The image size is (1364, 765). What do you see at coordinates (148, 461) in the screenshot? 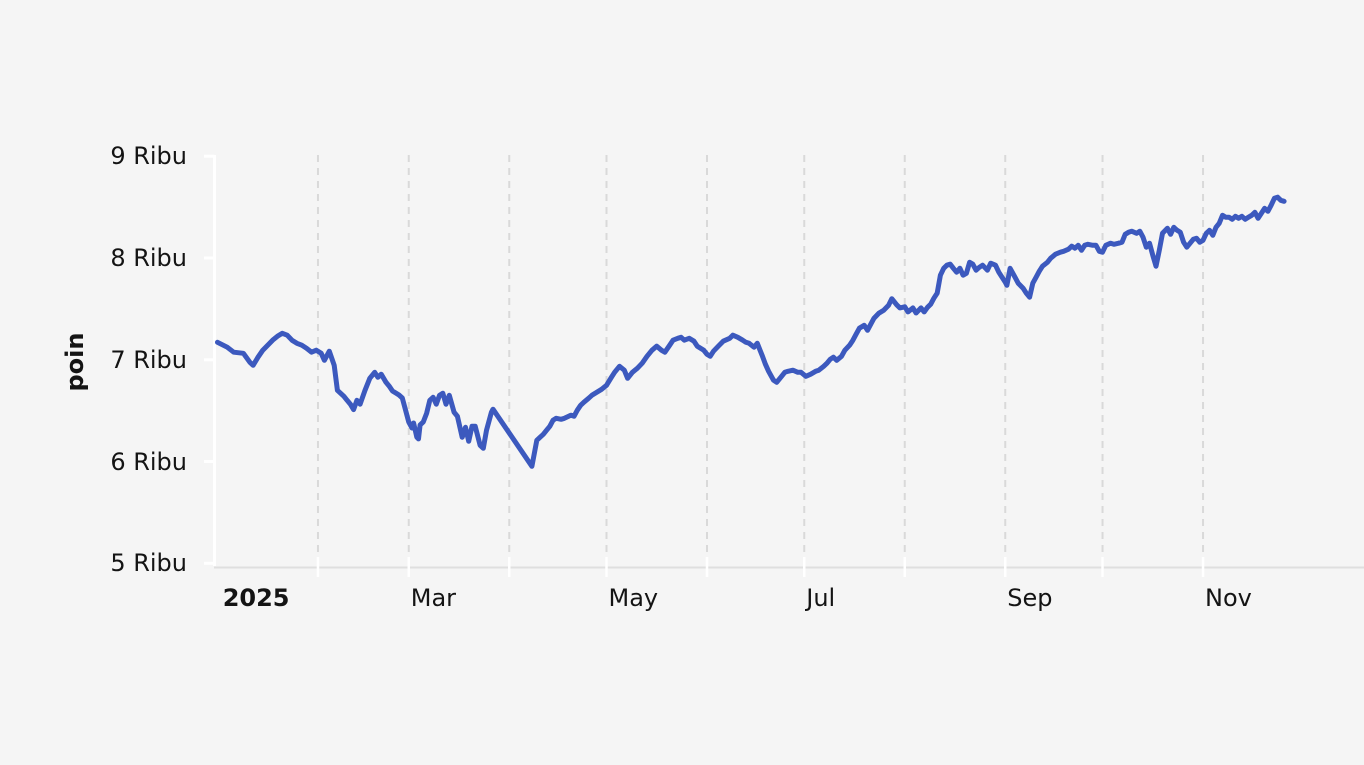
I see `y-axis-tick-label: 6 Ribu` at bounding box center [148, 461].